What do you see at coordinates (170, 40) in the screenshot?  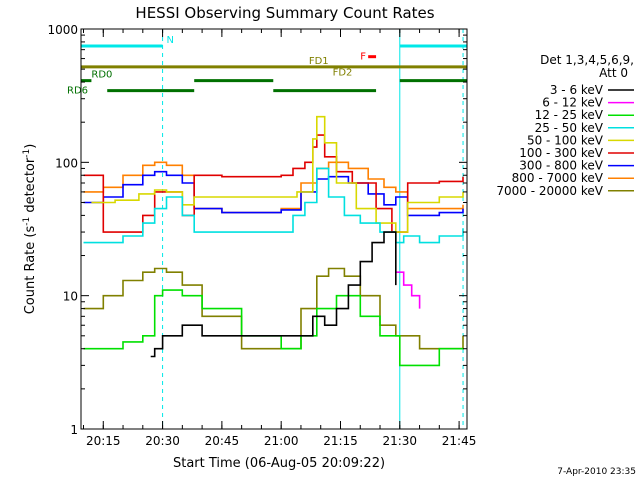 I see `state-label-N: N` at bounding box center [170, 40].